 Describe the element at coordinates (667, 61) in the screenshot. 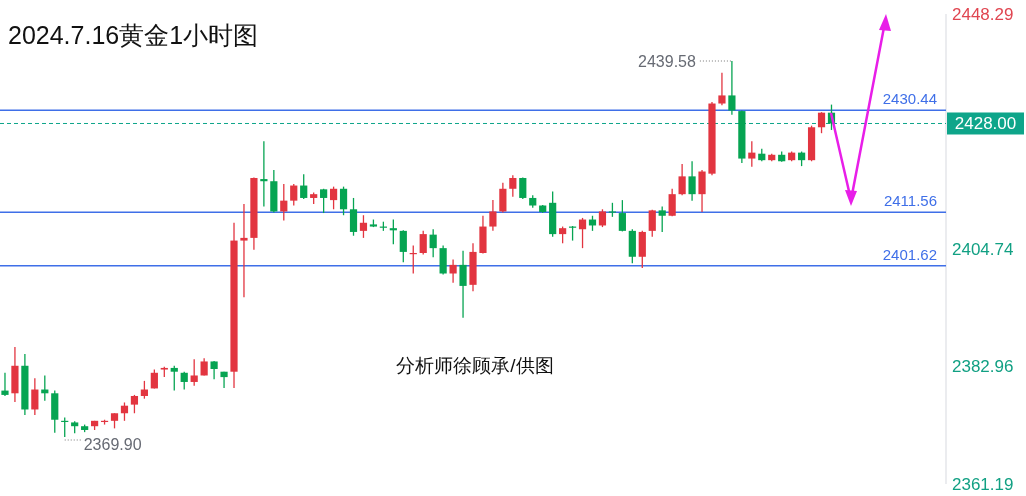

I see `annotation: 2439.58` at that location.